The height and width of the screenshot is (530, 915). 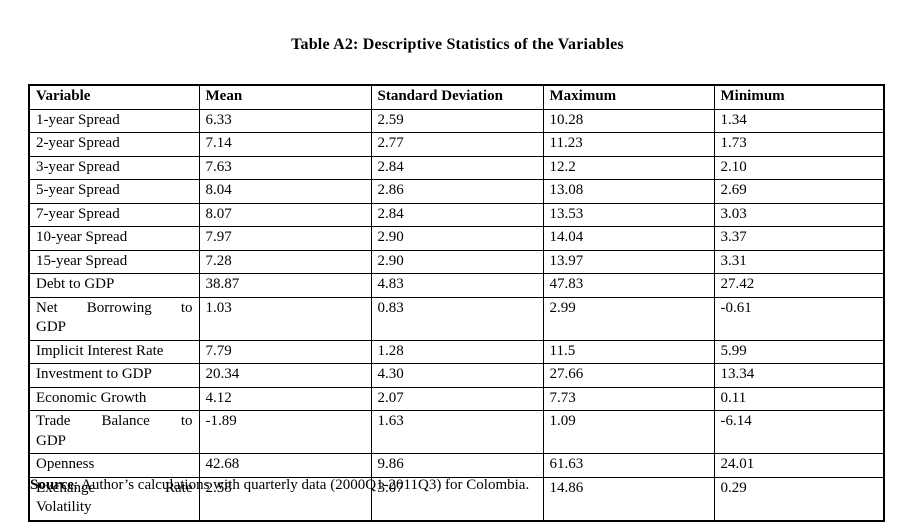 I want to click on table-row: 15-year Spread 7.28 2.90 13.97 3.31, so click(x=456, y=261).